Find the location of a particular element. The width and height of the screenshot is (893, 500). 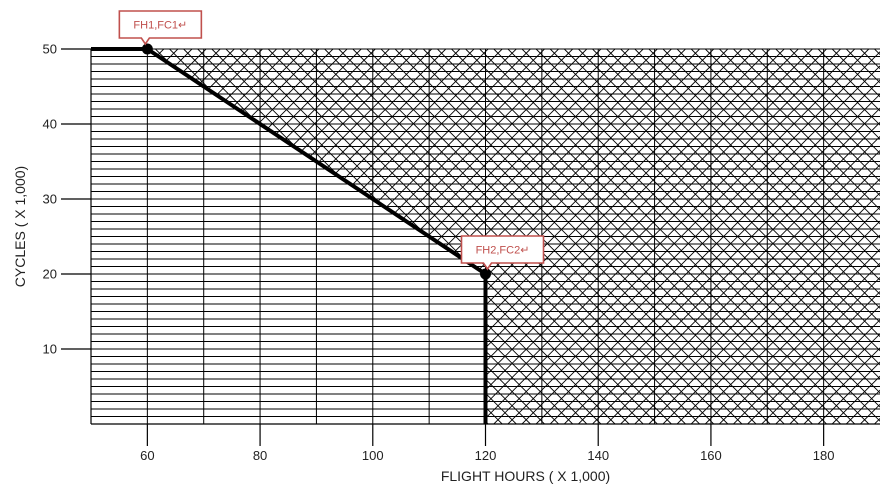

x-tick-label: 160 is located at coordinates (711, 455).